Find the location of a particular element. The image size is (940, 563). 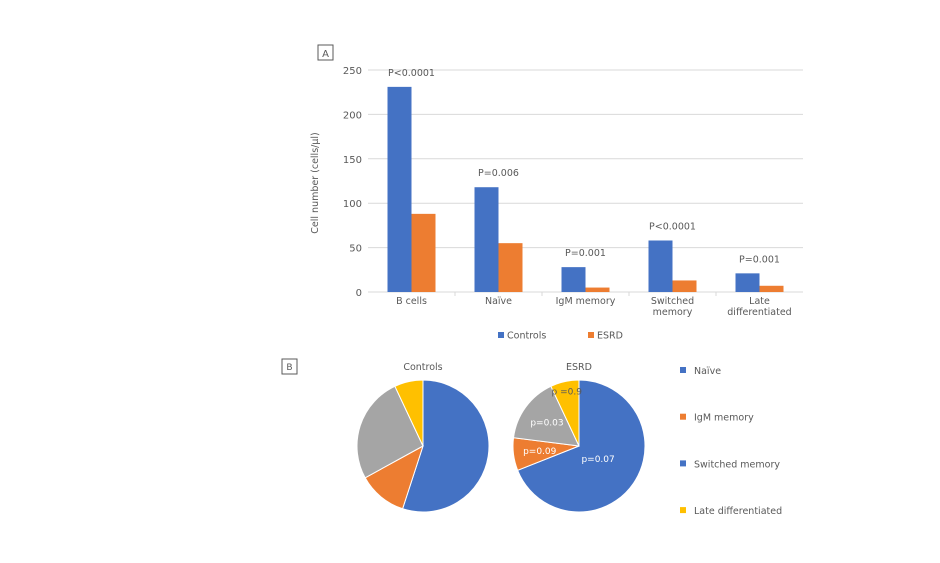

legend-label: Controls is located at coordinates (526, 336).